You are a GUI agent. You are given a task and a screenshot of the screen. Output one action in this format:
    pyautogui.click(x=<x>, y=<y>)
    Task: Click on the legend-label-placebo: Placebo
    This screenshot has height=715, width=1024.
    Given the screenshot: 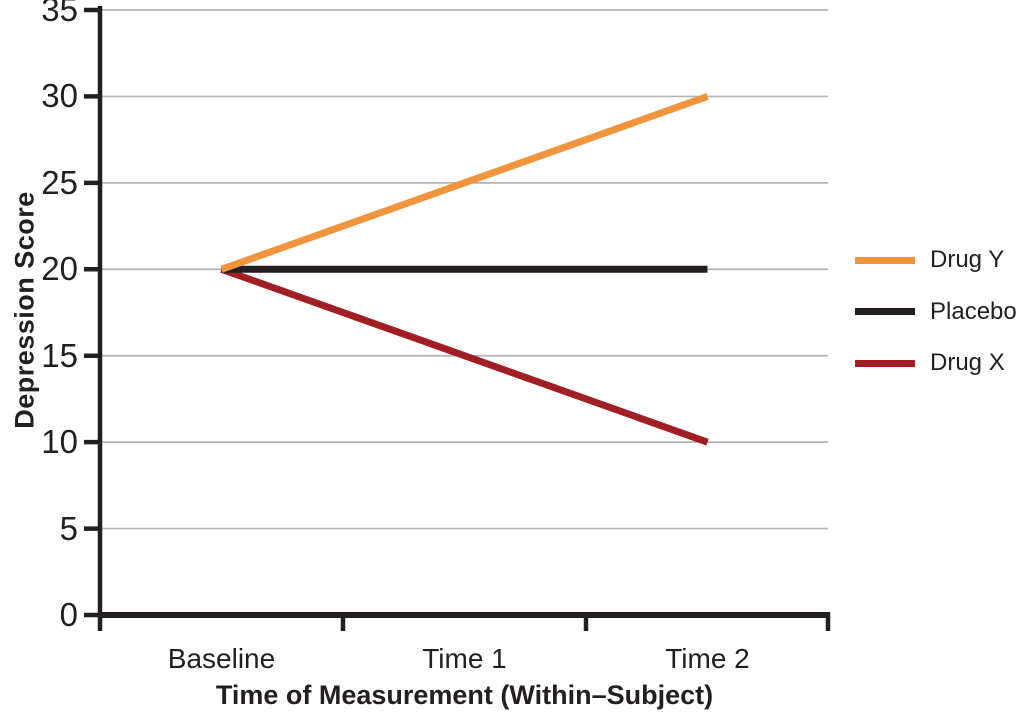 What is the action you would take?
    pyautogui.click(x=973, y=311)
    